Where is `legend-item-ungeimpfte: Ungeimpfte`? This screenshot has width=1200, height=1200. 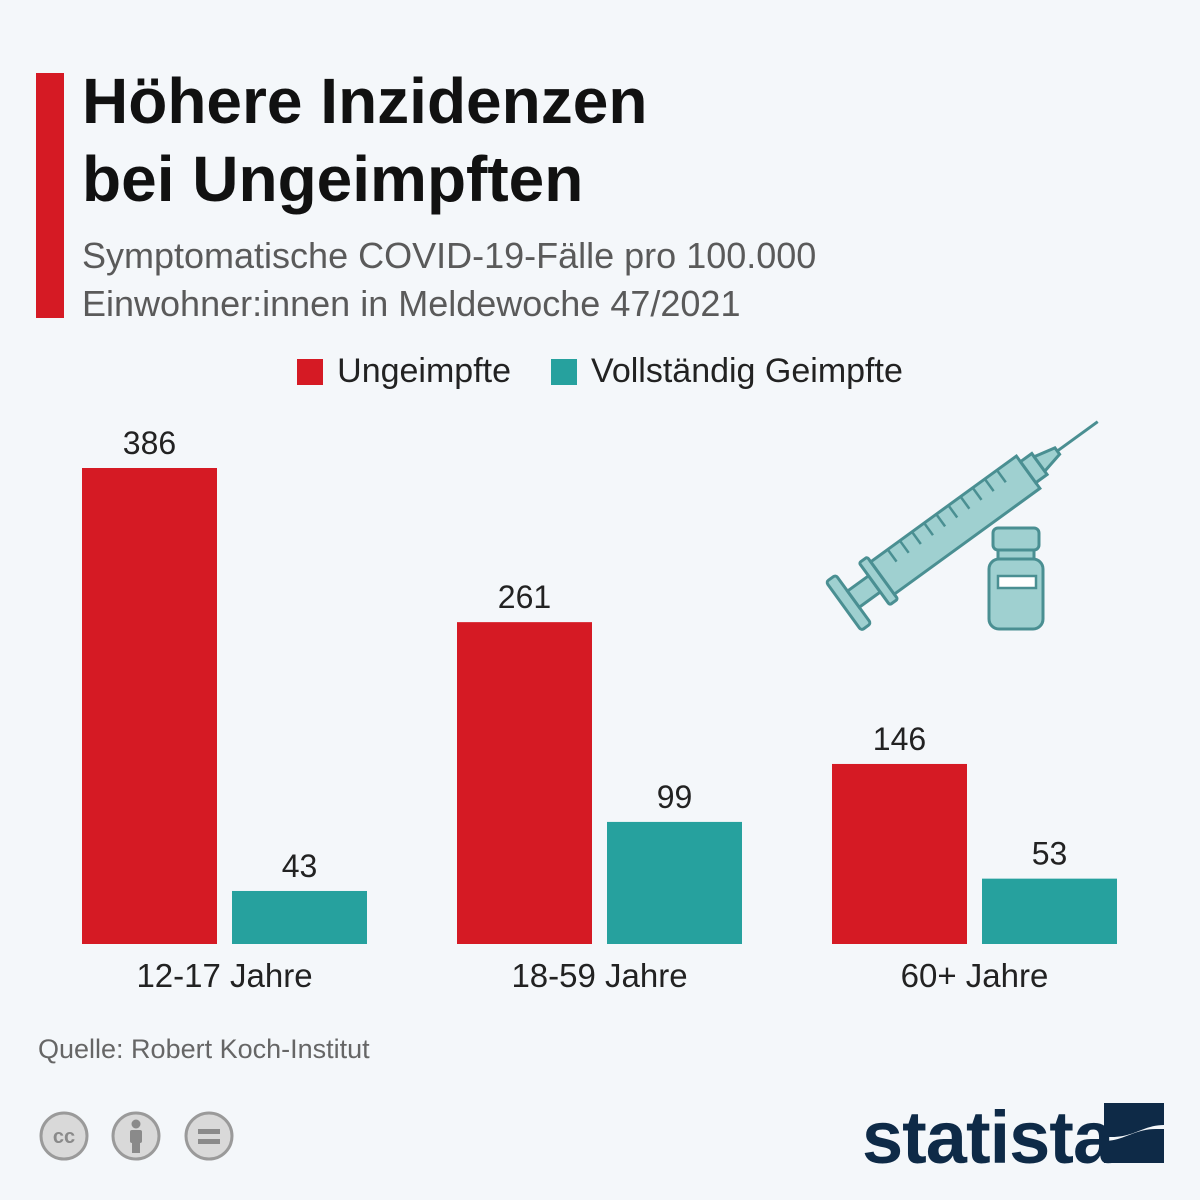 legend-item-ungeimpfte: Ungeimpfte is located at coordinates (404, 371).